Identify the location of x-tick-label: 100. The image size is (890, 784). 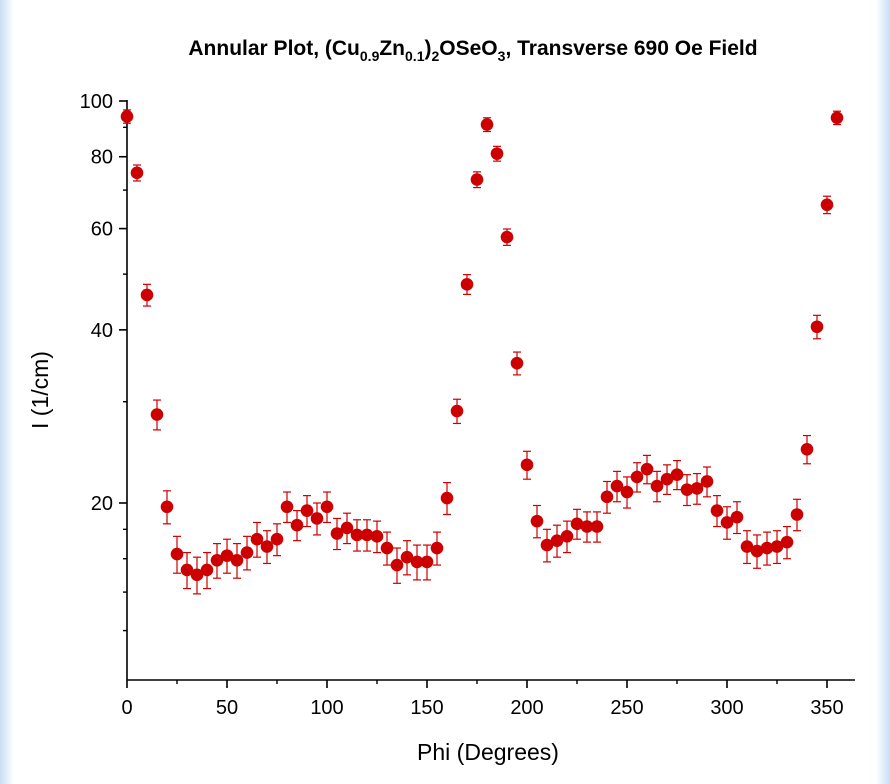
(326, 708).